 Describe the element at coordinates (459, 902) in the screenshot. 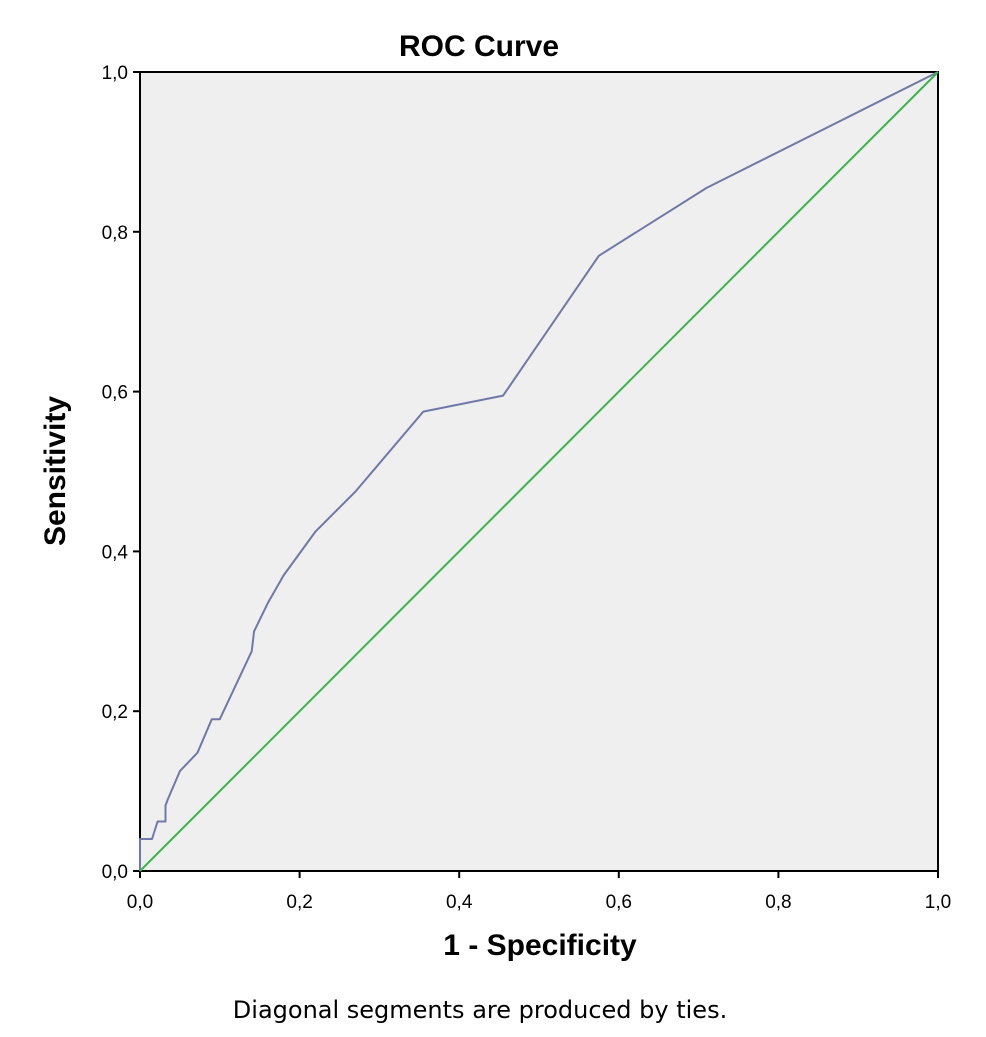

I see `x-tick-label: 0,4` at that location.